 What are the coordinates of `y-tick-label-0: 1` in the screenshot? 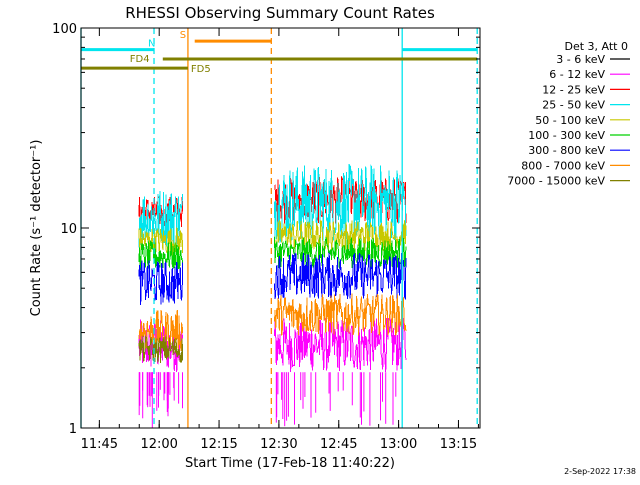 It's located at (73, 429).